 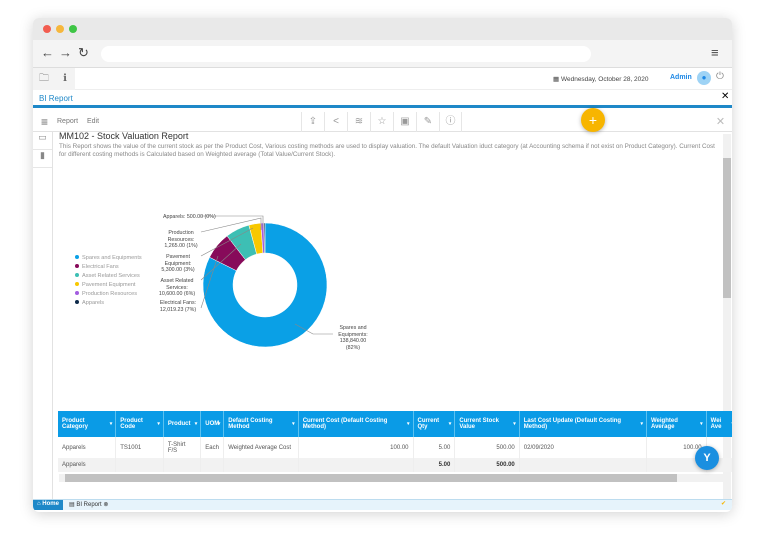 I want to click on bi-report-task: ▤ BI Report ⊗, so click(x=89, y=505).